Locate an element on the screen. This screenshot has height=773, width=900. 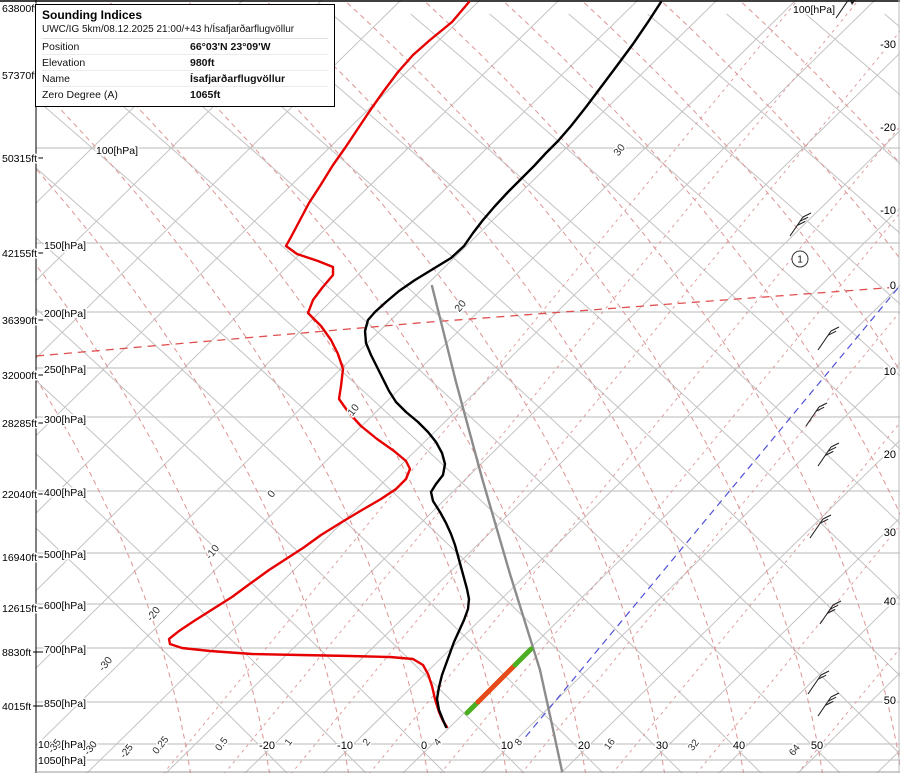
right-temp-label: 0 is located at coordinates (893, 286).